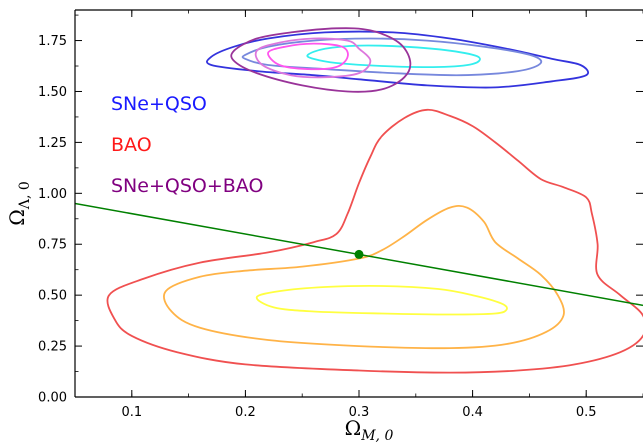  Describe the element at coordinates (17, 217) in the screenshot. I see `y-axis-title-main: Ω` at that location.